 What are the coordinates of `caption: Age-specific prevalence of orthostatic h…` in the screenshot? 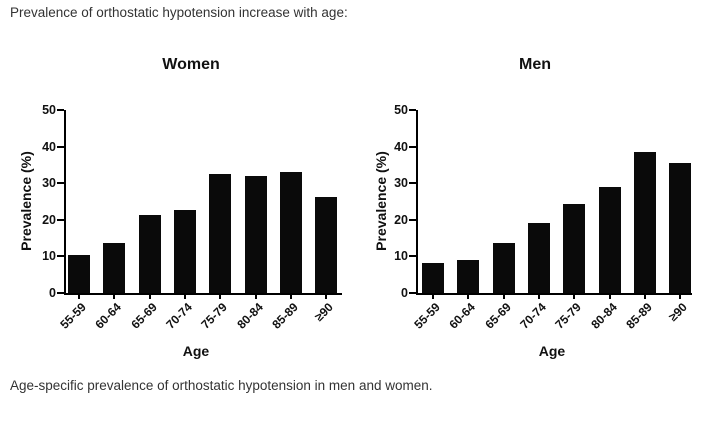 It's located at (221, 385).